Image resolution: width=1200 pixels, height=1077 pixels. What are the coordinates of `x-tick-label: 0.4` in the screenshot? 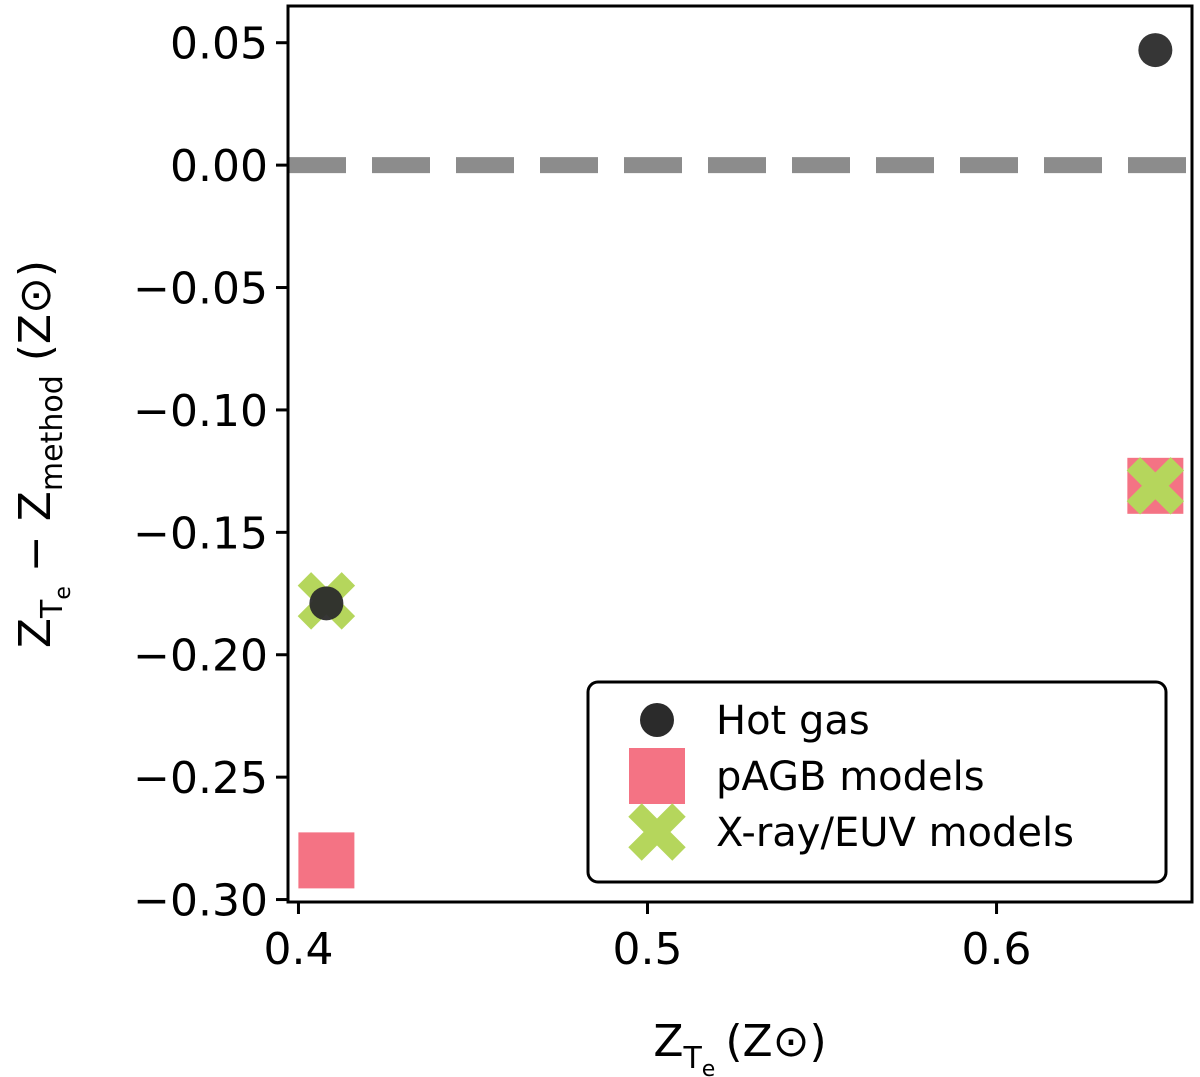 It's located at (298, 949).